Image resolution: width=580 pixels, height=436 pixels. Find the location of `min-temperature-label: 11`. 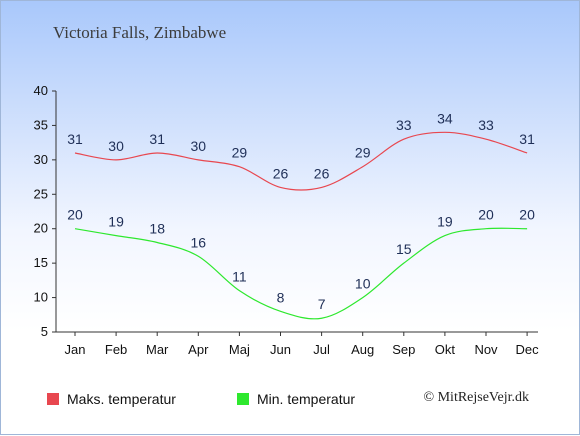

min-temperature-label: 11 is located at coordinates (239, 277).